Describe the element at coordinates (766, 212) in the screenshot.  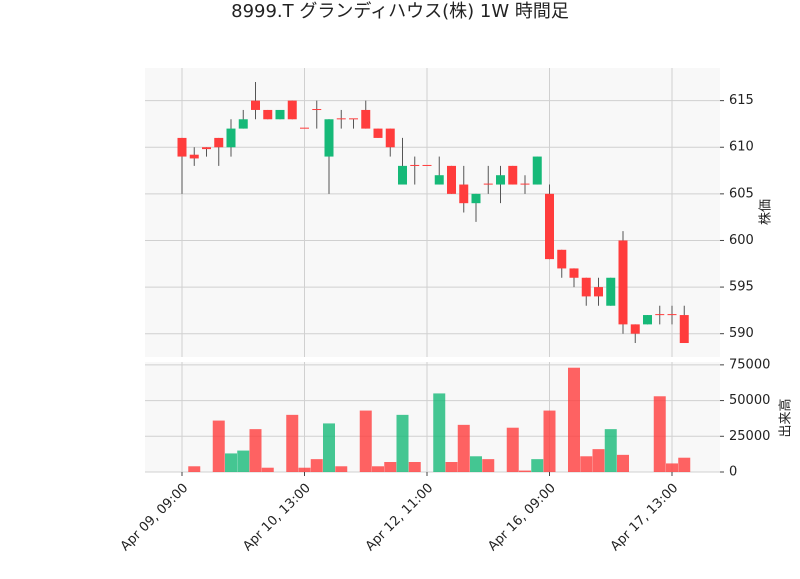
I see `y-axis-label: 株価` at that location.